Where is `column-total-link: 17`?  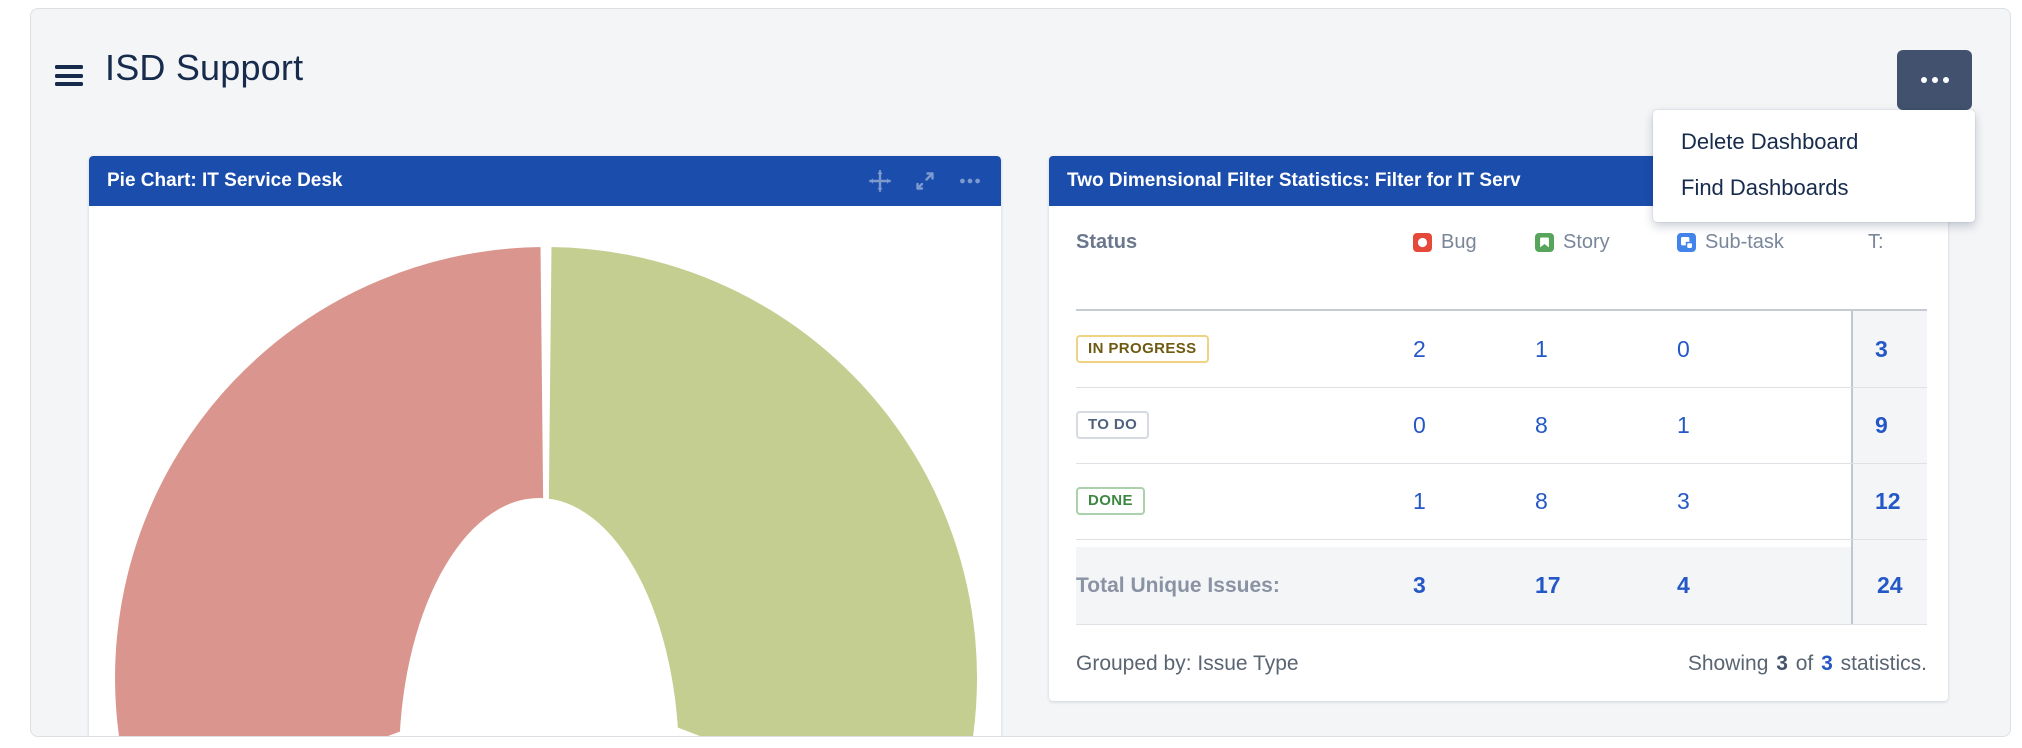
column-total-link: 17 is located at coordinates (1548, 585).